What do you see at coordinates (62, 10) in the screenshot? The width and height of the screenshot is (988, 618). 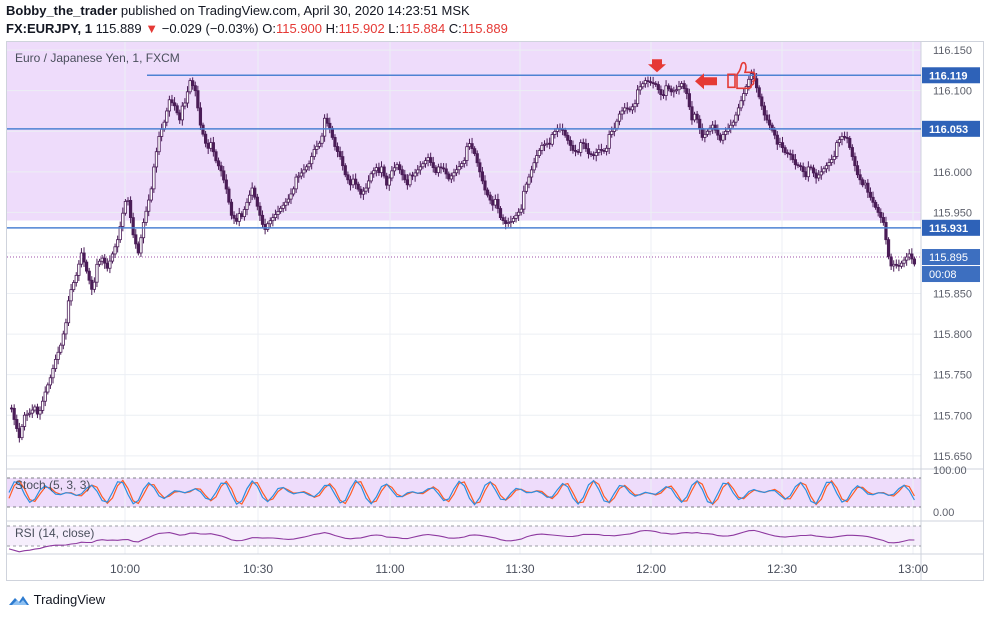 I see `author-name: Bobby_the_trader` at bounding box center [62, 10].